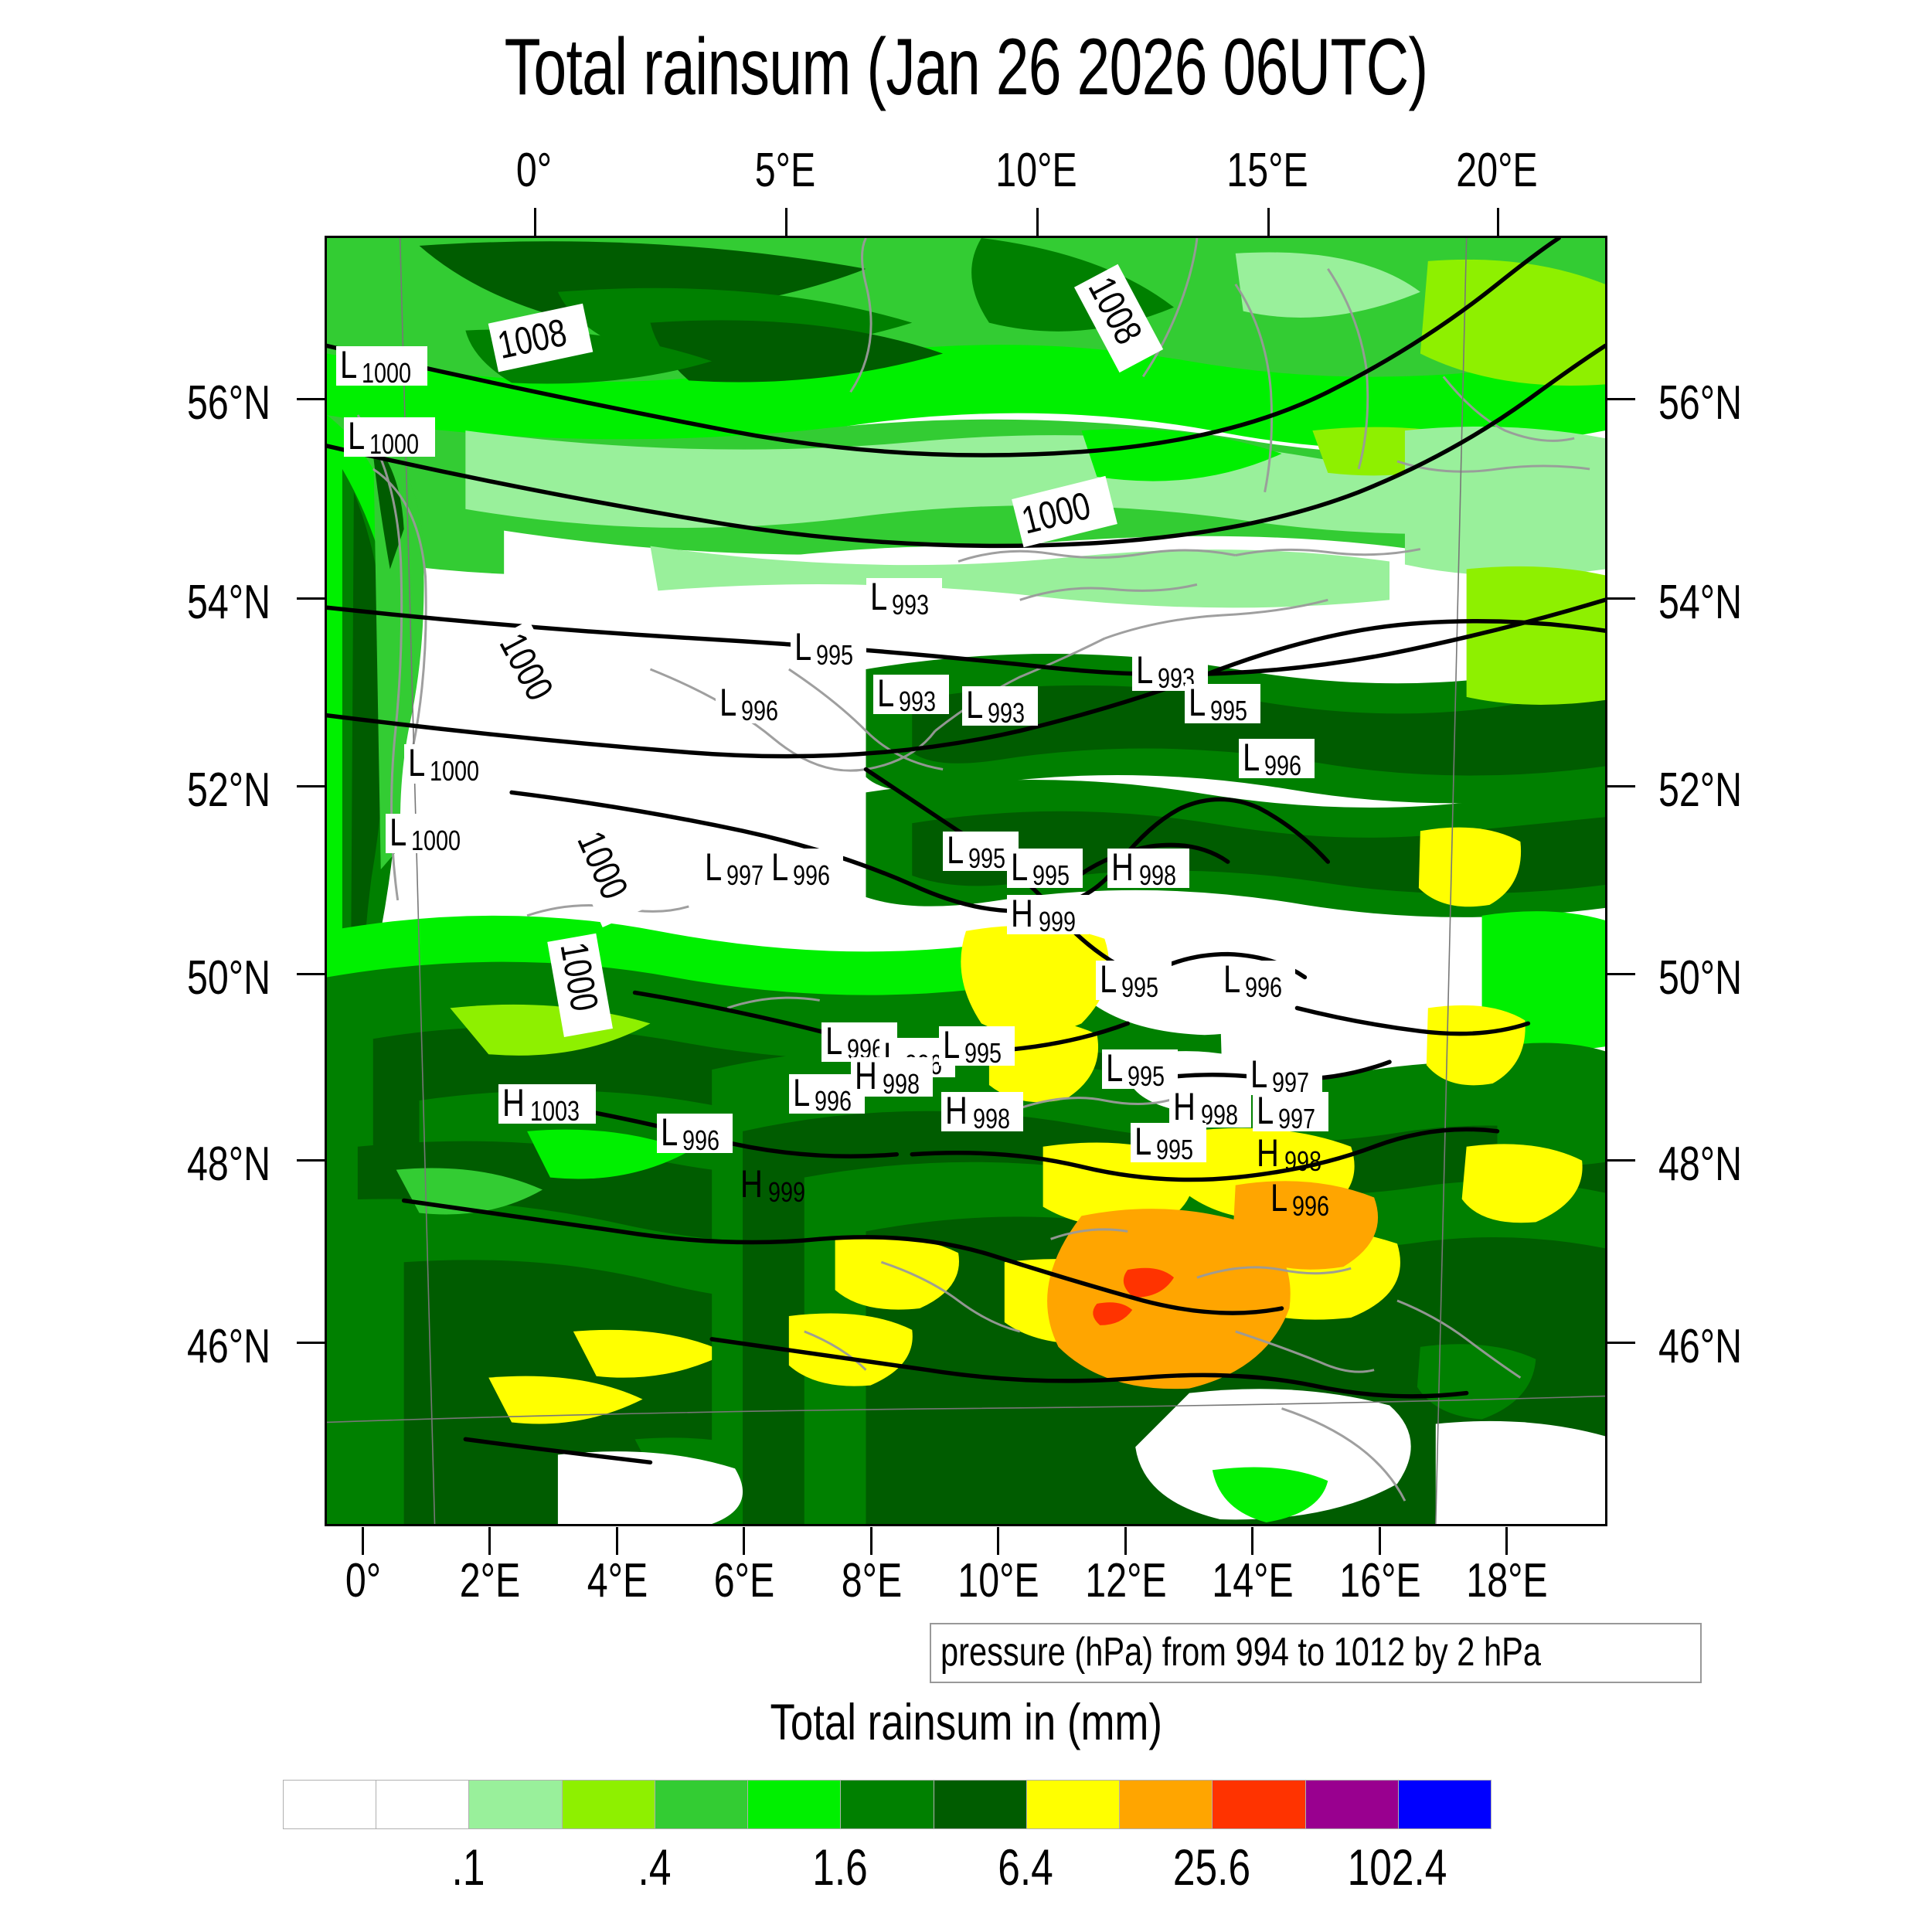 The image size is (1932, 1932). I want to click on axis-label-left-56n: 56°N, so click(228, 403).